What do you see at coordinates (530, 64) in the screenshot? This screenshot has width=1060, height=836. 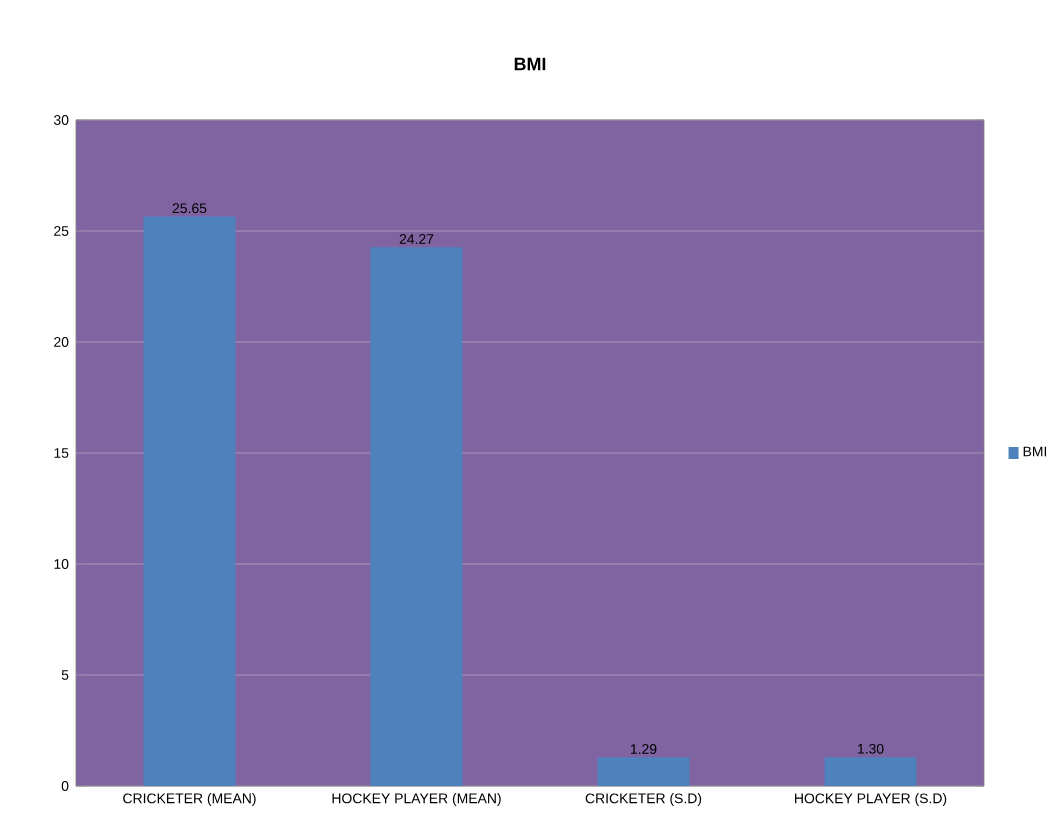 I see `chart-title: BMI` at bounding box center [530, 64].